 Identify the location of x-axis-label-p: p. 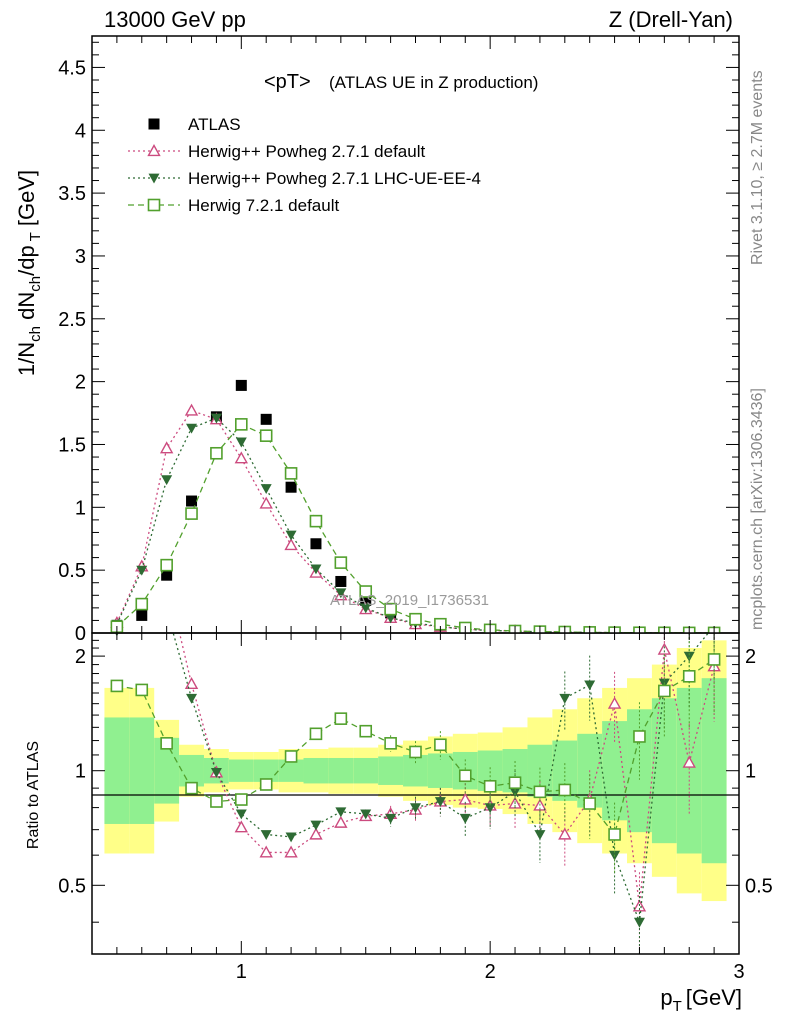
(666, 997).